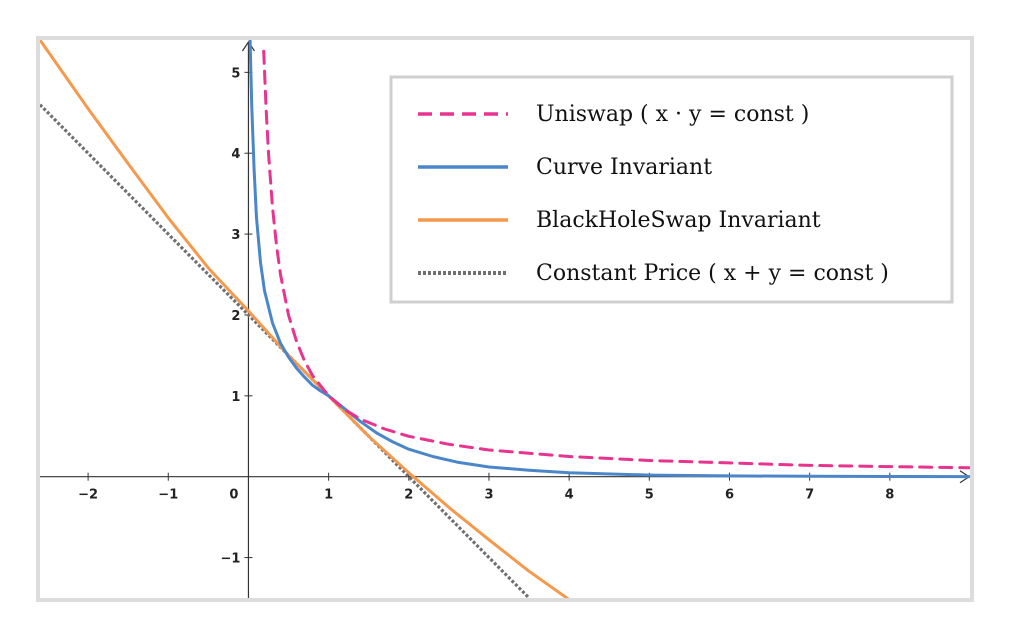 Image resolution: width=1010 pixels, height=644 pixels. Describe the element at coordinates (233, 495) in the screenshot. I see `origin-label: 0` at that location.